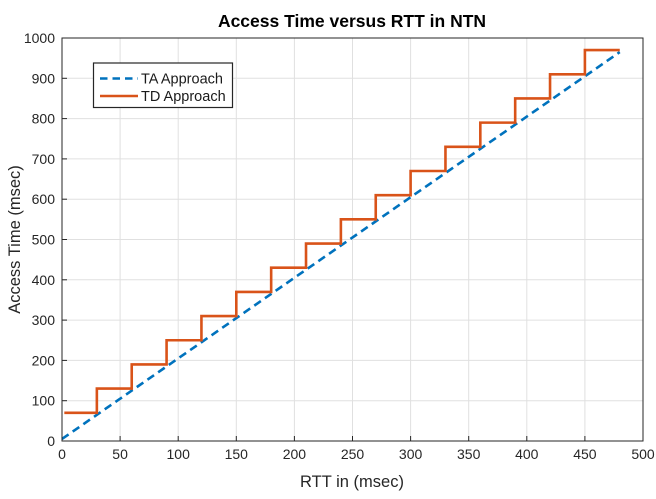 The image size is (656, 499). I want to click on legend-entry-td: TD Approach, so click(183, 97).